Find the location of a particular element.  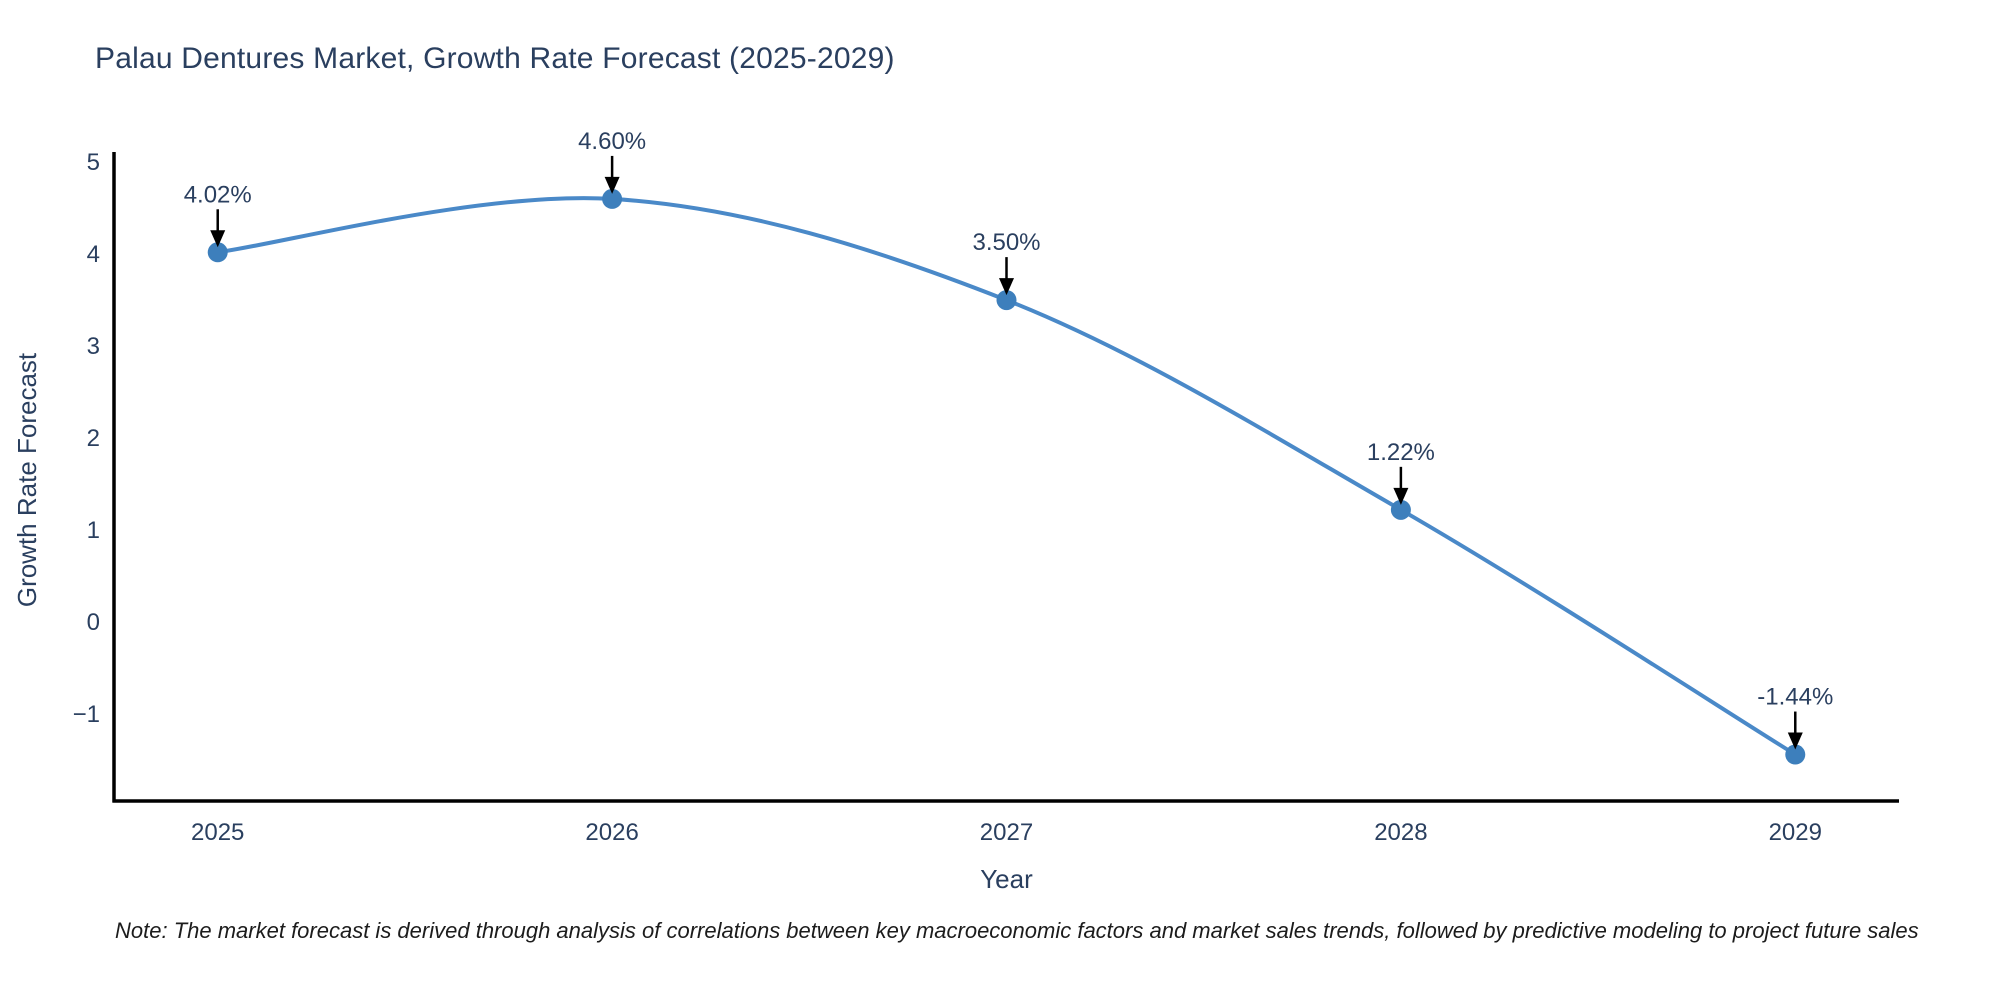

x-tick-label: 2027 is located at coordinates (1006, 832).